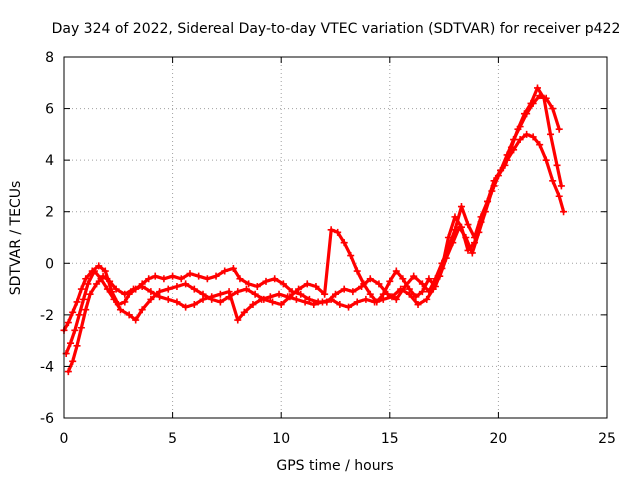  Describe the element at coordinates (47, 367) in the screenshot. I see `y-tick-label: -4` at that location.